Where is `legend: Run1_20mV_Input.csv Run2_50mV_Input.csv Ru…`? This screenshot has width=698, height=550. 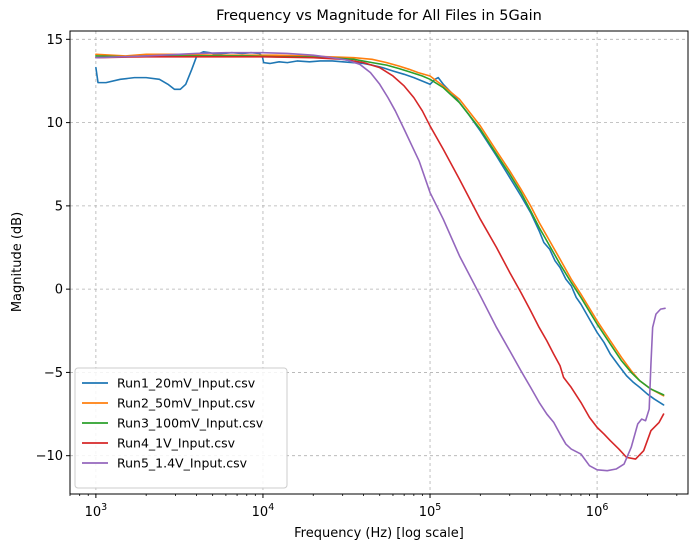 legend: Run1_20mV_Input.csv Run2_50mV_Input.csv Ru… is located at coordinates (181, 428).